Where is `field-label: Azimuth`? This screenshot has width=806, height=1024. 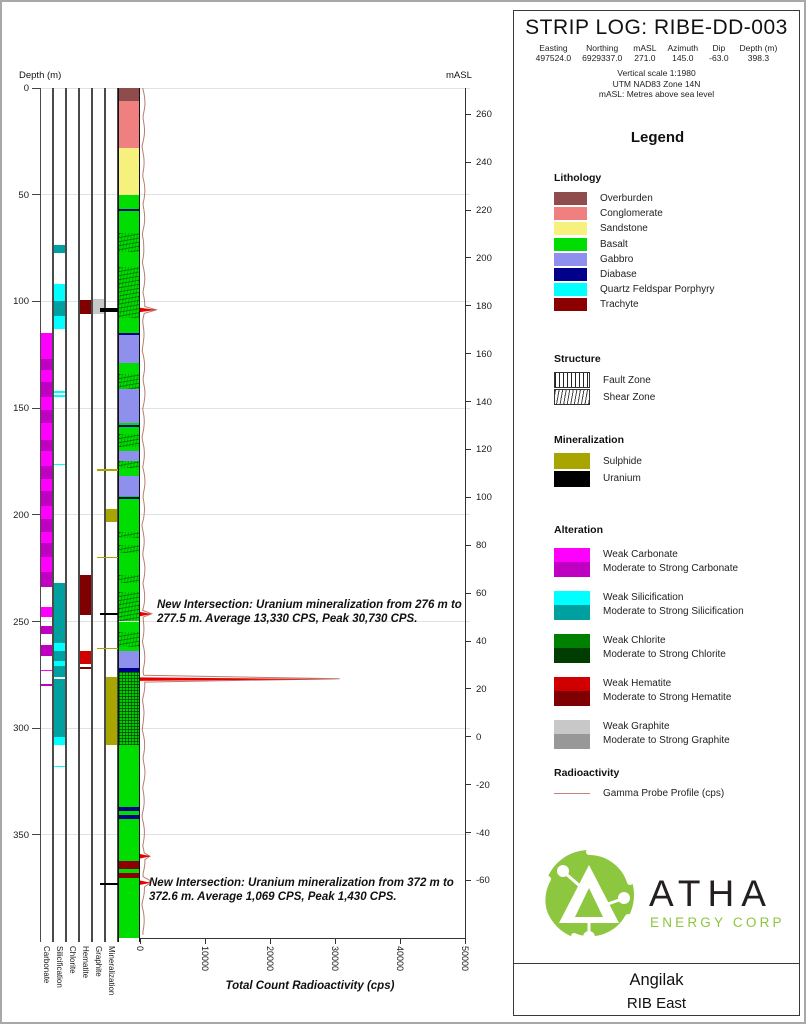 field-label: Azimuth is located at coordinates (683, 48).